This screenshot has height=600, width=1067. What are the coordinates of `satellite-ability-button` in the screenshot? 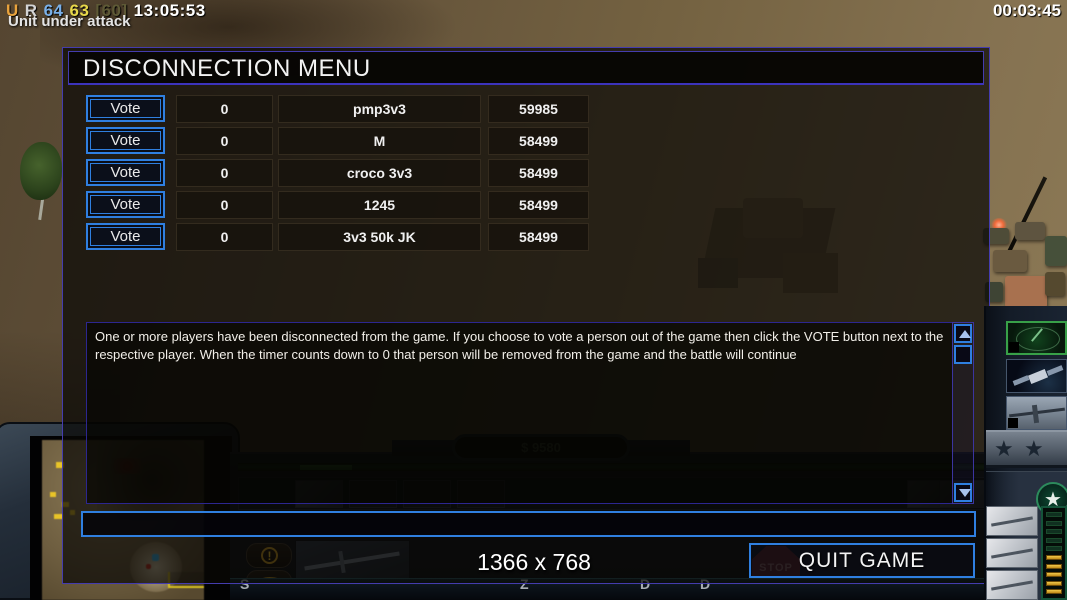 It's located at (1036, 376).